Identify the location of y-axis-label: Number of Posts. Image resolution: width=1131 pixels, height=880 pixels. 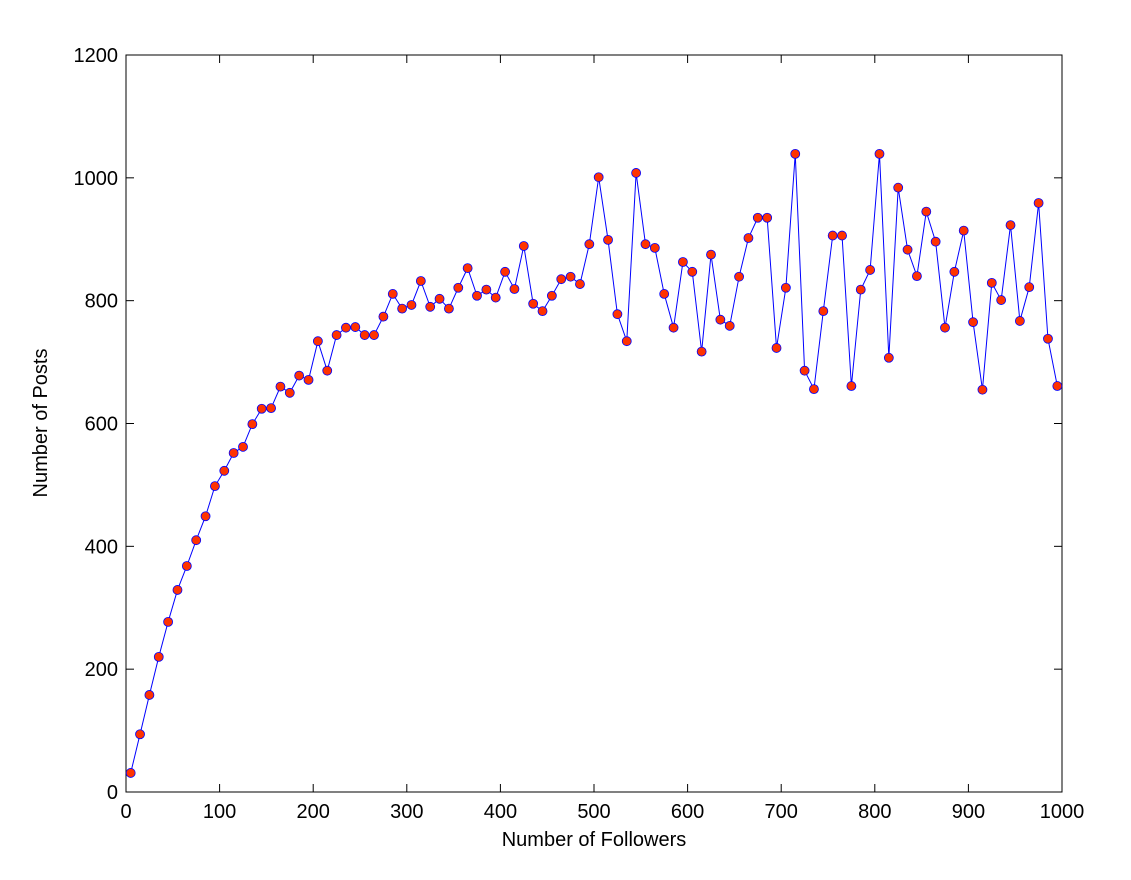
(41, 423).